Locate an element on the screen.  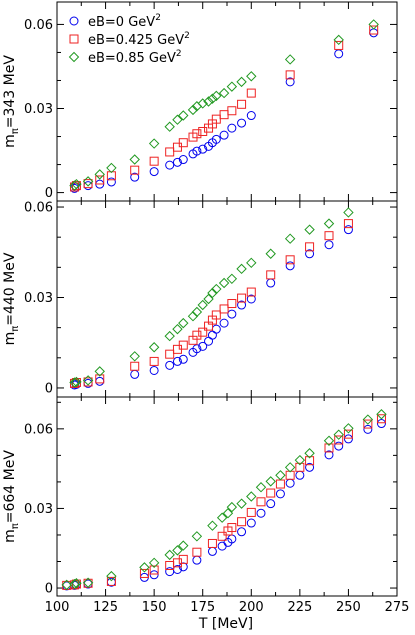
y-axis-label: mπ=440 MeV is located at coordinates (11, 298).